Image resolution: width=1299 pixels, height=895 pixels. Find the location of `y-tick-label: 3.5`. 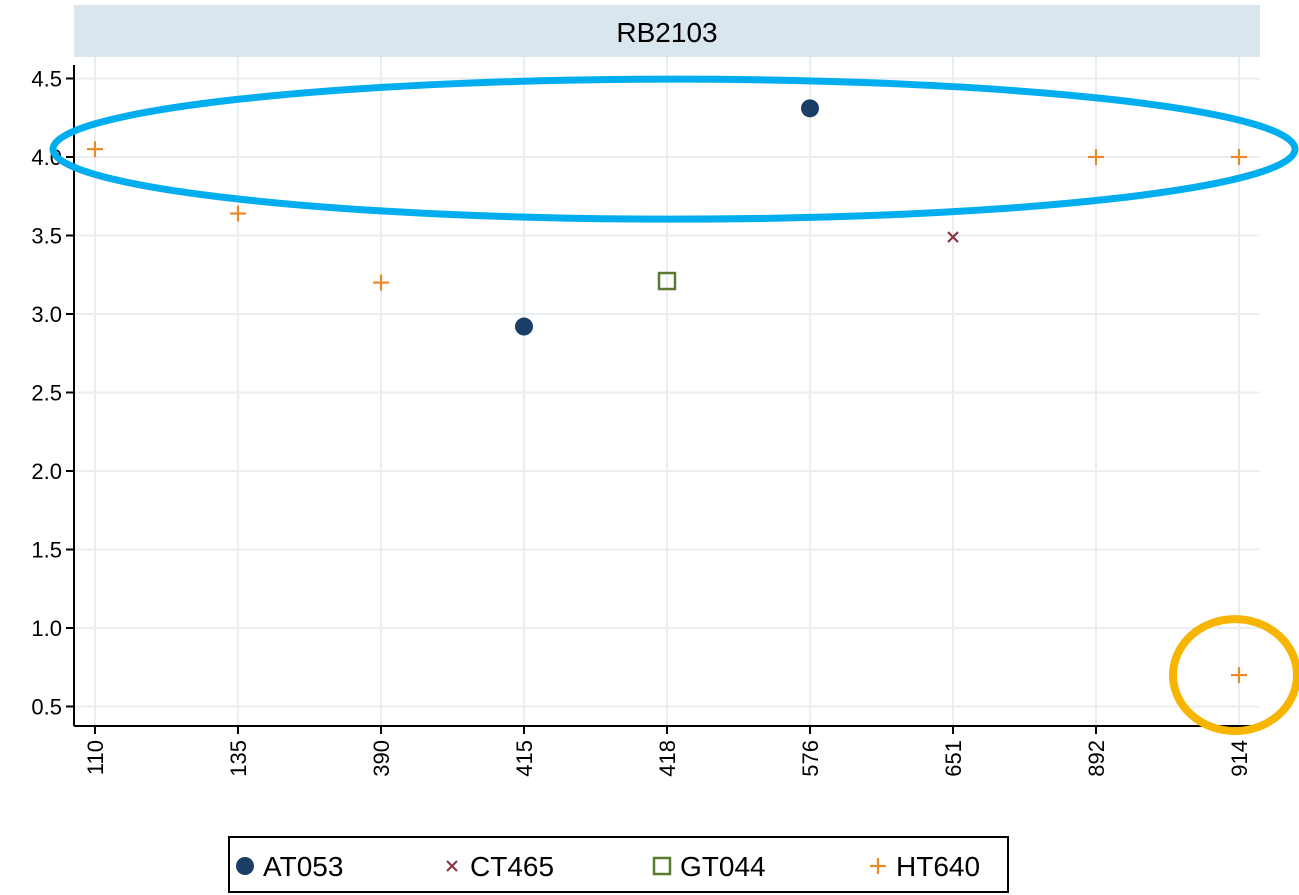

y-tick-label: 3.5 is located at coordinates (46, 236).